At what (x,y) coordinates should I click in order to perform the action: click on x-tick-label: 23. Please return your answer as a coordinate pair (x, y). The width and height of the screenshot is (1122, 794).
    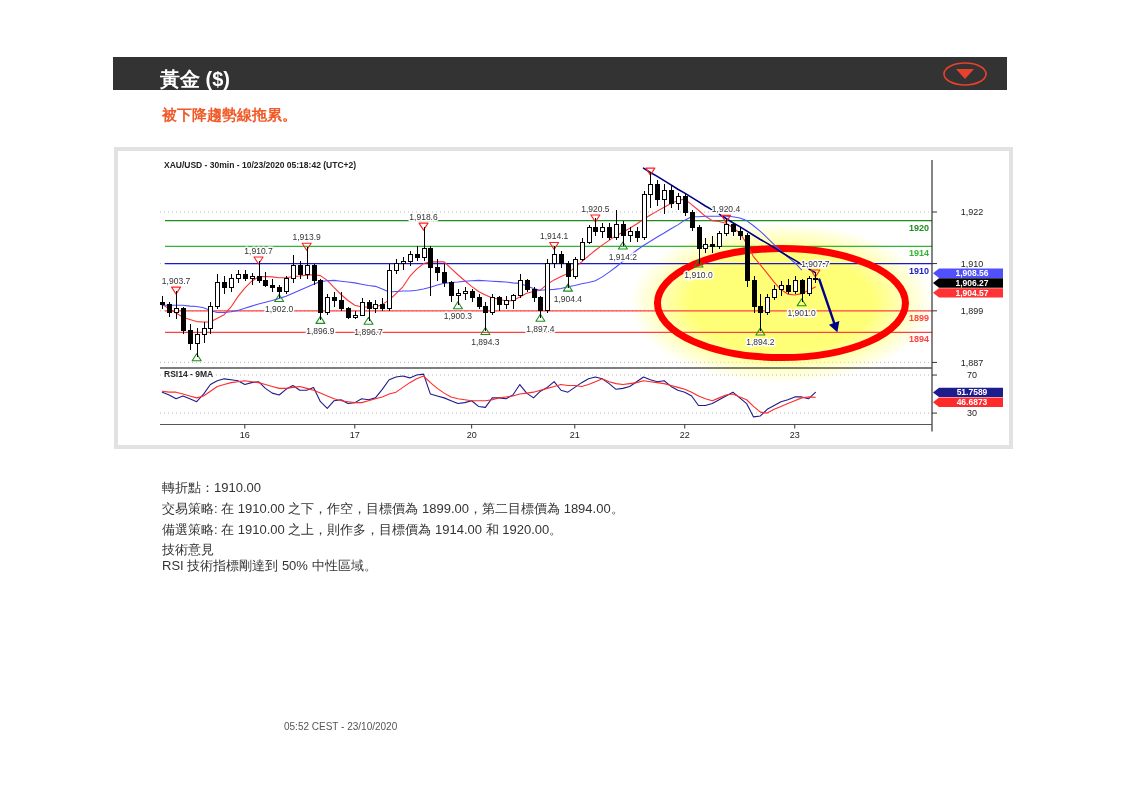
    Looking at the image, I should click on (794, 434).